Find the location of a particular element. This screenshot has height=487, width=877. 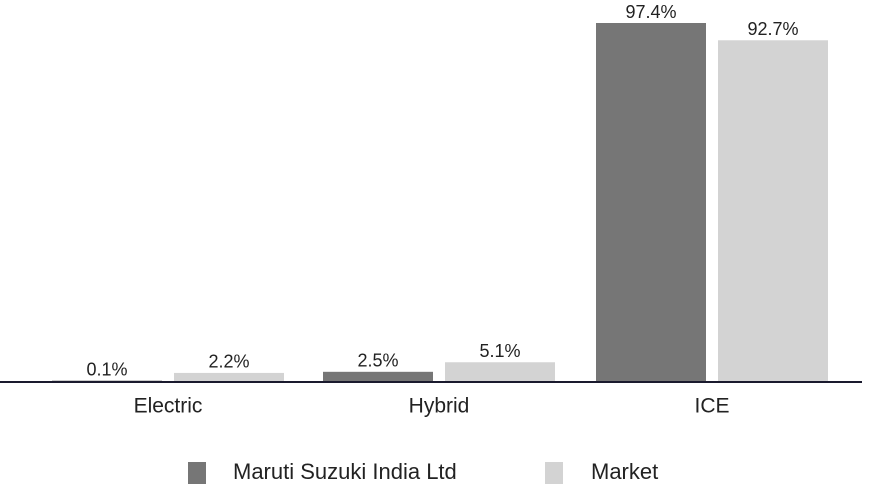

value-label: 92.7% is located at coordinates (772, 29).